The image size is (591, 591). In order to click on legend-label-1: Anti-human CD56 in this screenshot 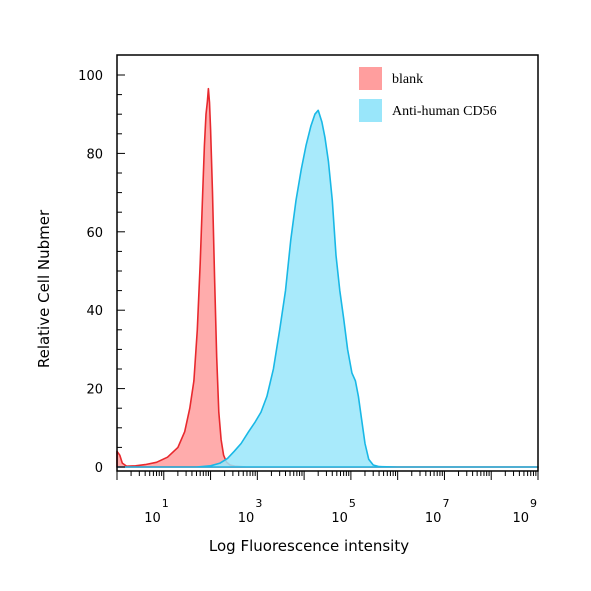, I will do `click(444, 111)`.